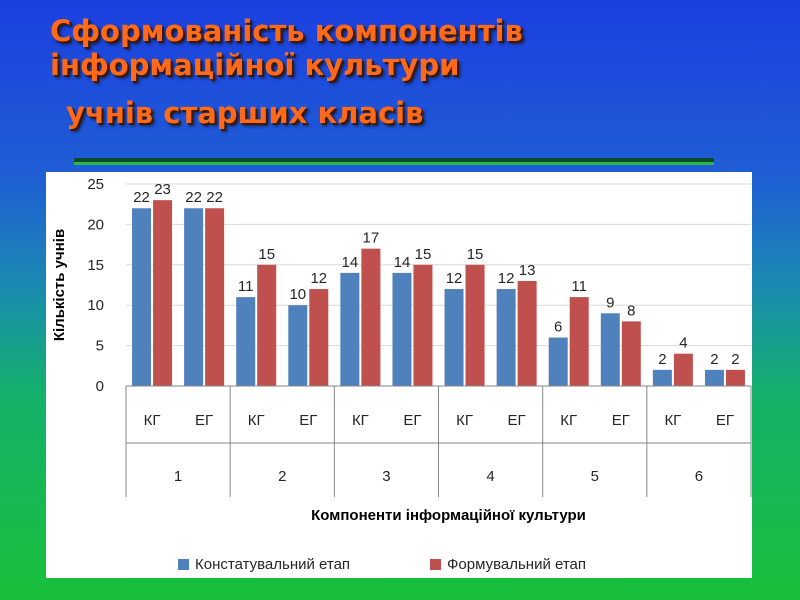  I want to click on data-label: 10, so click(297, 294).